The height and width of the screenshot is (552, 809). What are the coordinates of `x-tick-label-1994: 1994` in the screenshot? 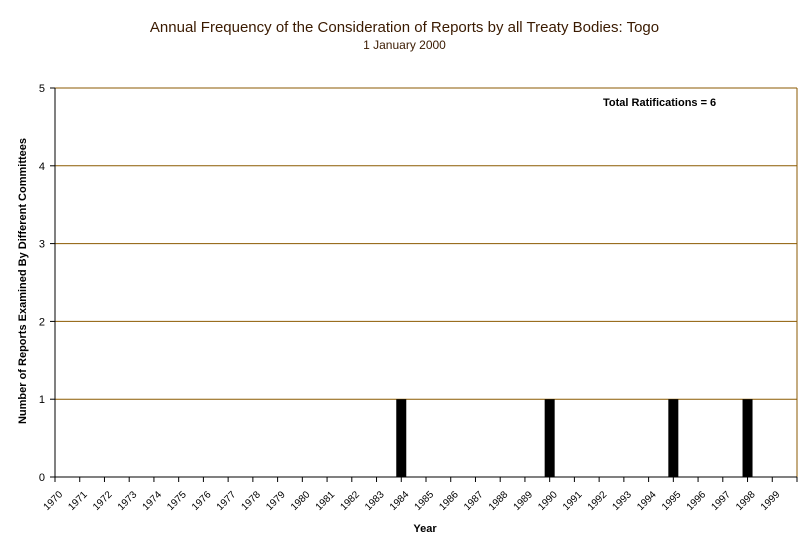 It's located at (647, 501).